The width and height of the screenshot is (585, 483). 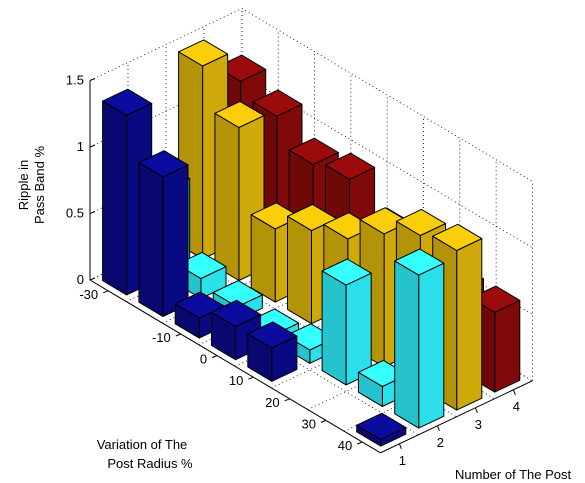 What do you see at coordinates (513, 474) in the screenshot?
I see `z-axis-label: Number of The Post` at bounding box center [513, 474].